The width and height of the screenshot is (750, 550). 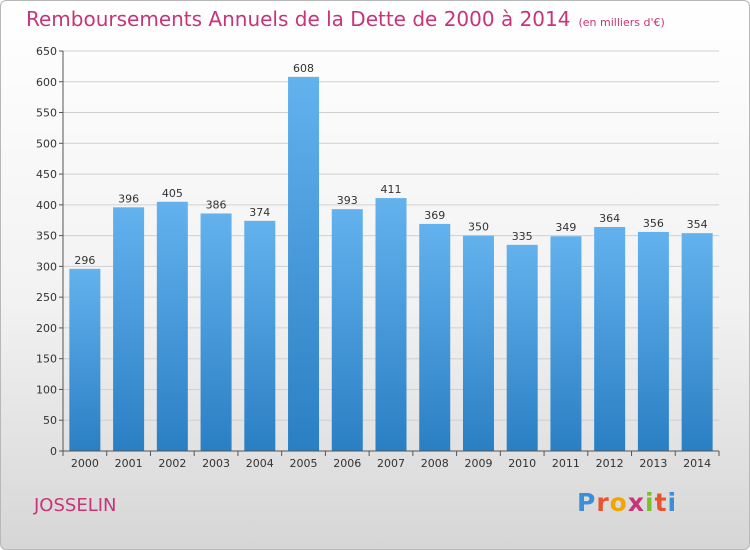 What do you see at coordinates (172, 193) in the screenshot?
I see `data-label: 405` at bounding box center [172, 193].